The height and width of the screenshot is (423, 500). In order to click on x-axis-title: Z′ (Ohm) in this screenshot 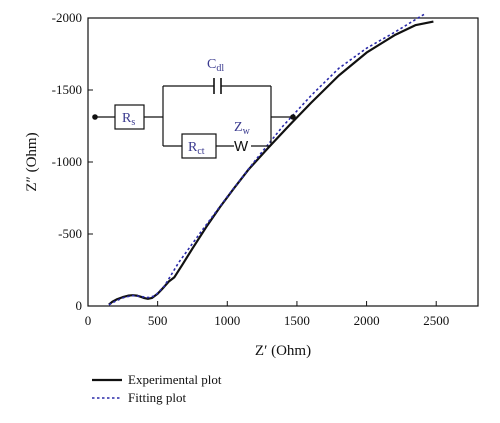, I will do `click(283, 351)`.